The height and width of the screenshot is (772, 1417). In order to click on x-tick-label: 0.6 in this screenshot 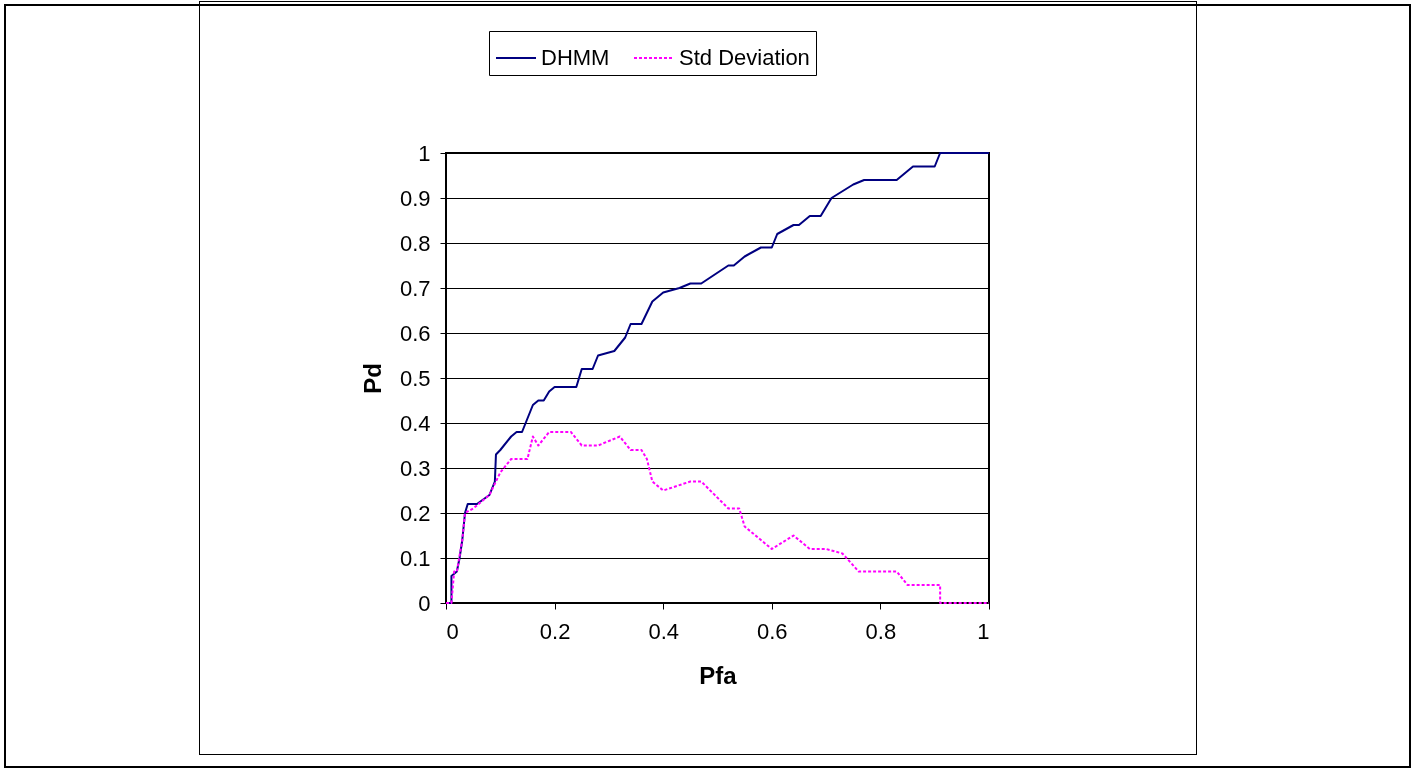, I will do `click(772, 631)`.